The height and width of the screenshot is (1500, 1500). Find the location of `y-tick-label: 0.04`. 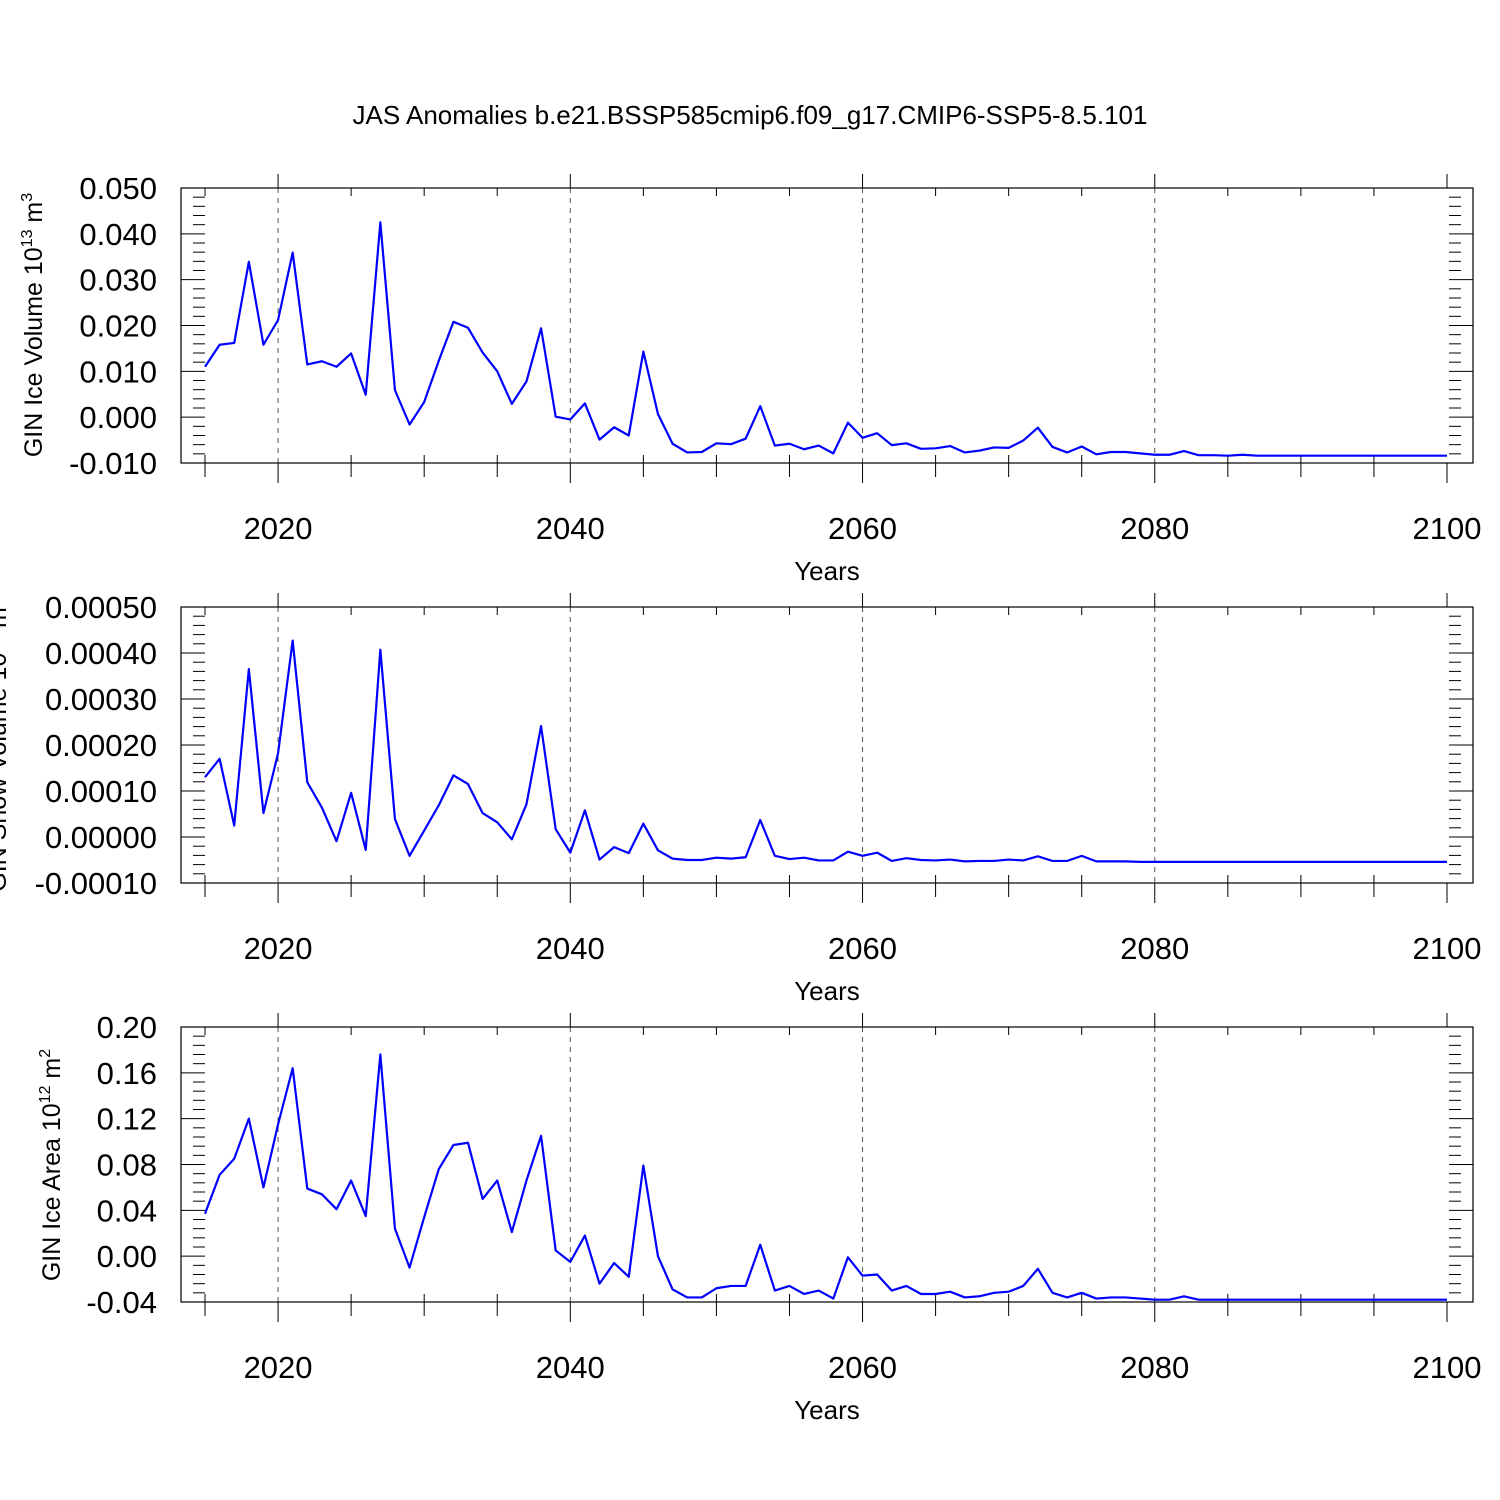

y-tick-label: 0.04 is located at coordinates (127, 1210).